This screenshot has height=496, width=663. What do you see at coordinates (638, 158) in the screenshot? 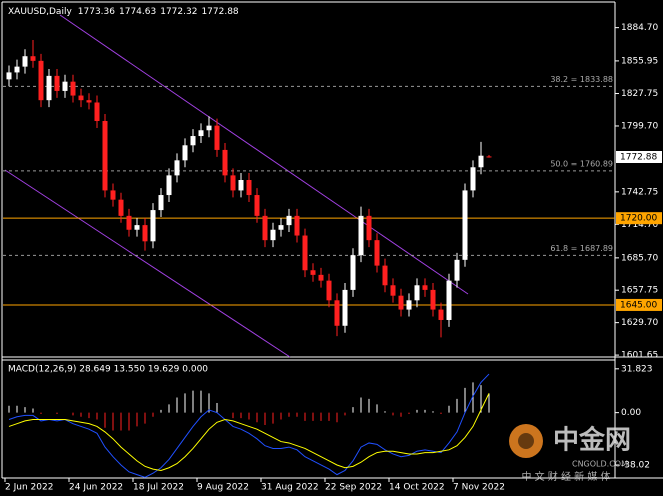
I see `current-price-label: 1772.88` at bounding box center [638, 158].